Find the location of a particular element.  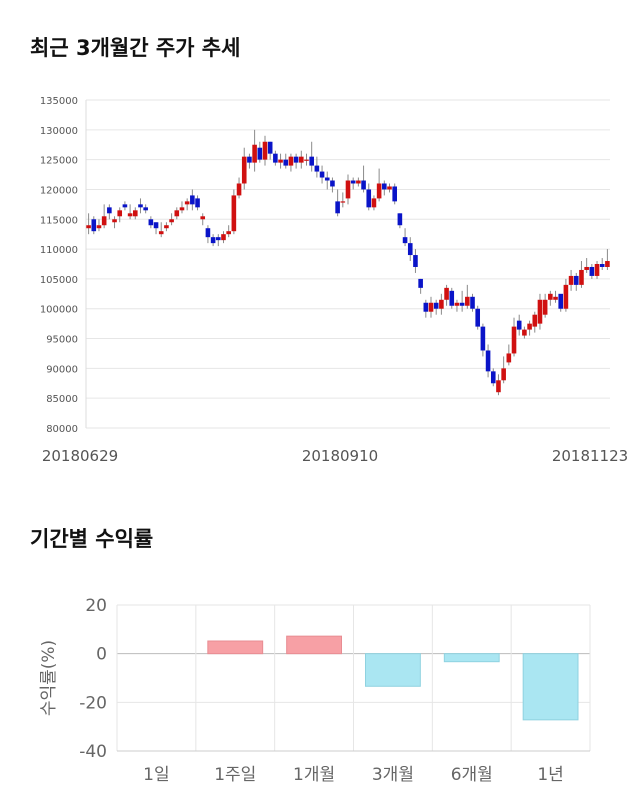

y-tick-label: -40 is located at coordinates (93, 752).